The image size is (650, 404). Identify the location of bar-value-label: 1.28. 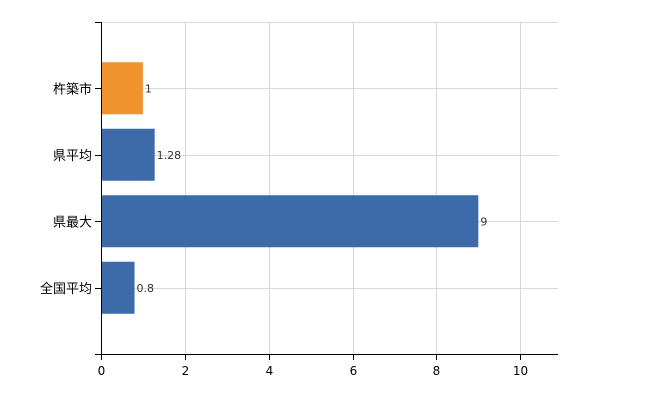
(169, 155).